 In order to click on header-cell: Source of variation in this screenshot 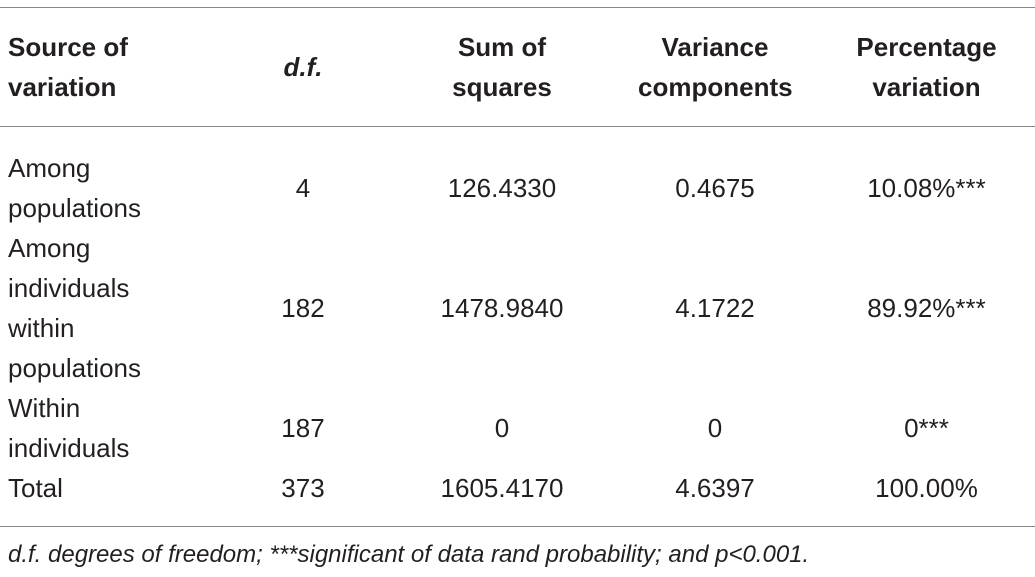, I will do `click(120, 67)`.